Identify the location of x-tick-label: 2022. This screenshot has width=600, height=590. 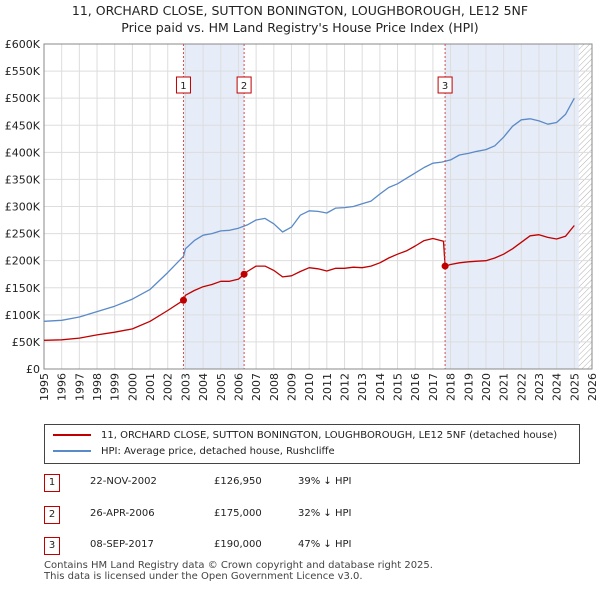
(521, 387).